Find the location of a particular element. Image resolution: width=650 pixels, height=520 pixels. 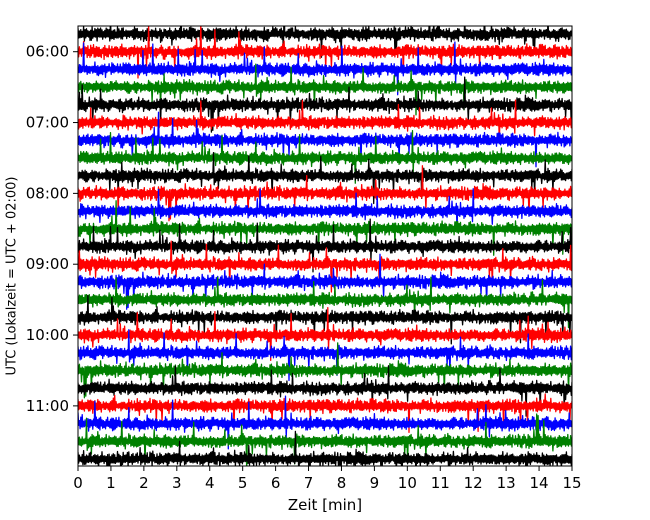

x-tick-label: 0 is located at coordinates (78, 483).